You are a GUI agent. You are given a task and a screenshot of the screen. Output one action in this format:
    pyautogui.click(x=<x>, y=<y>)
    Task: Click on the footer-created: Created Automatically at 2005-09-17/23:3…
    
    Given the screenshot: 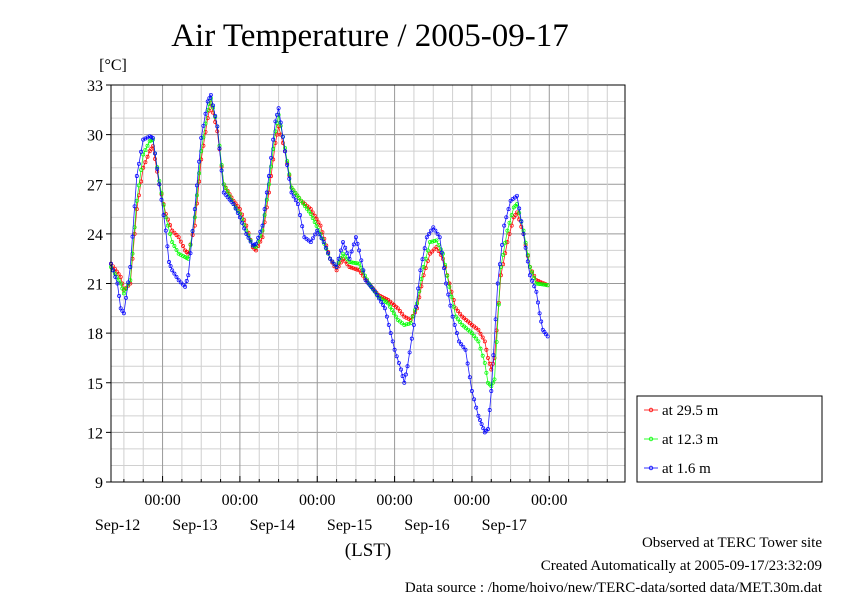 What is the action you would take?
    pyautogui.click(x=681, y=566)
    